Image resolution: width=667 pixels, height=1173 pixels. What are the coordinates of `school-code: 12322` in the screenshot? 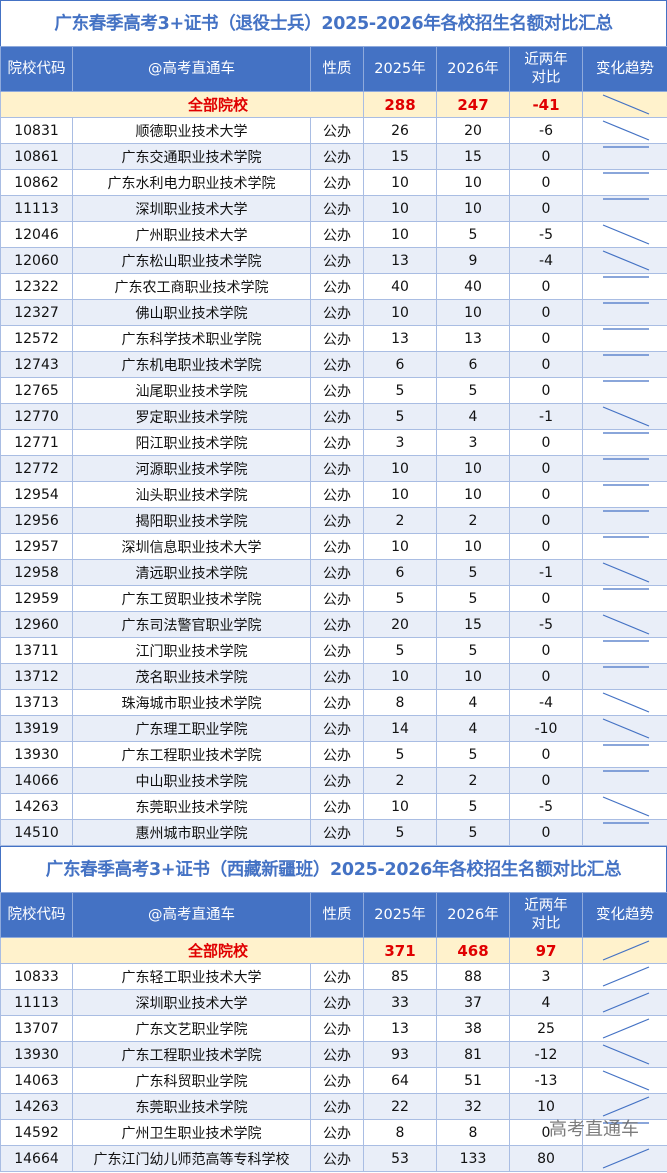 It's located at (36, 286).